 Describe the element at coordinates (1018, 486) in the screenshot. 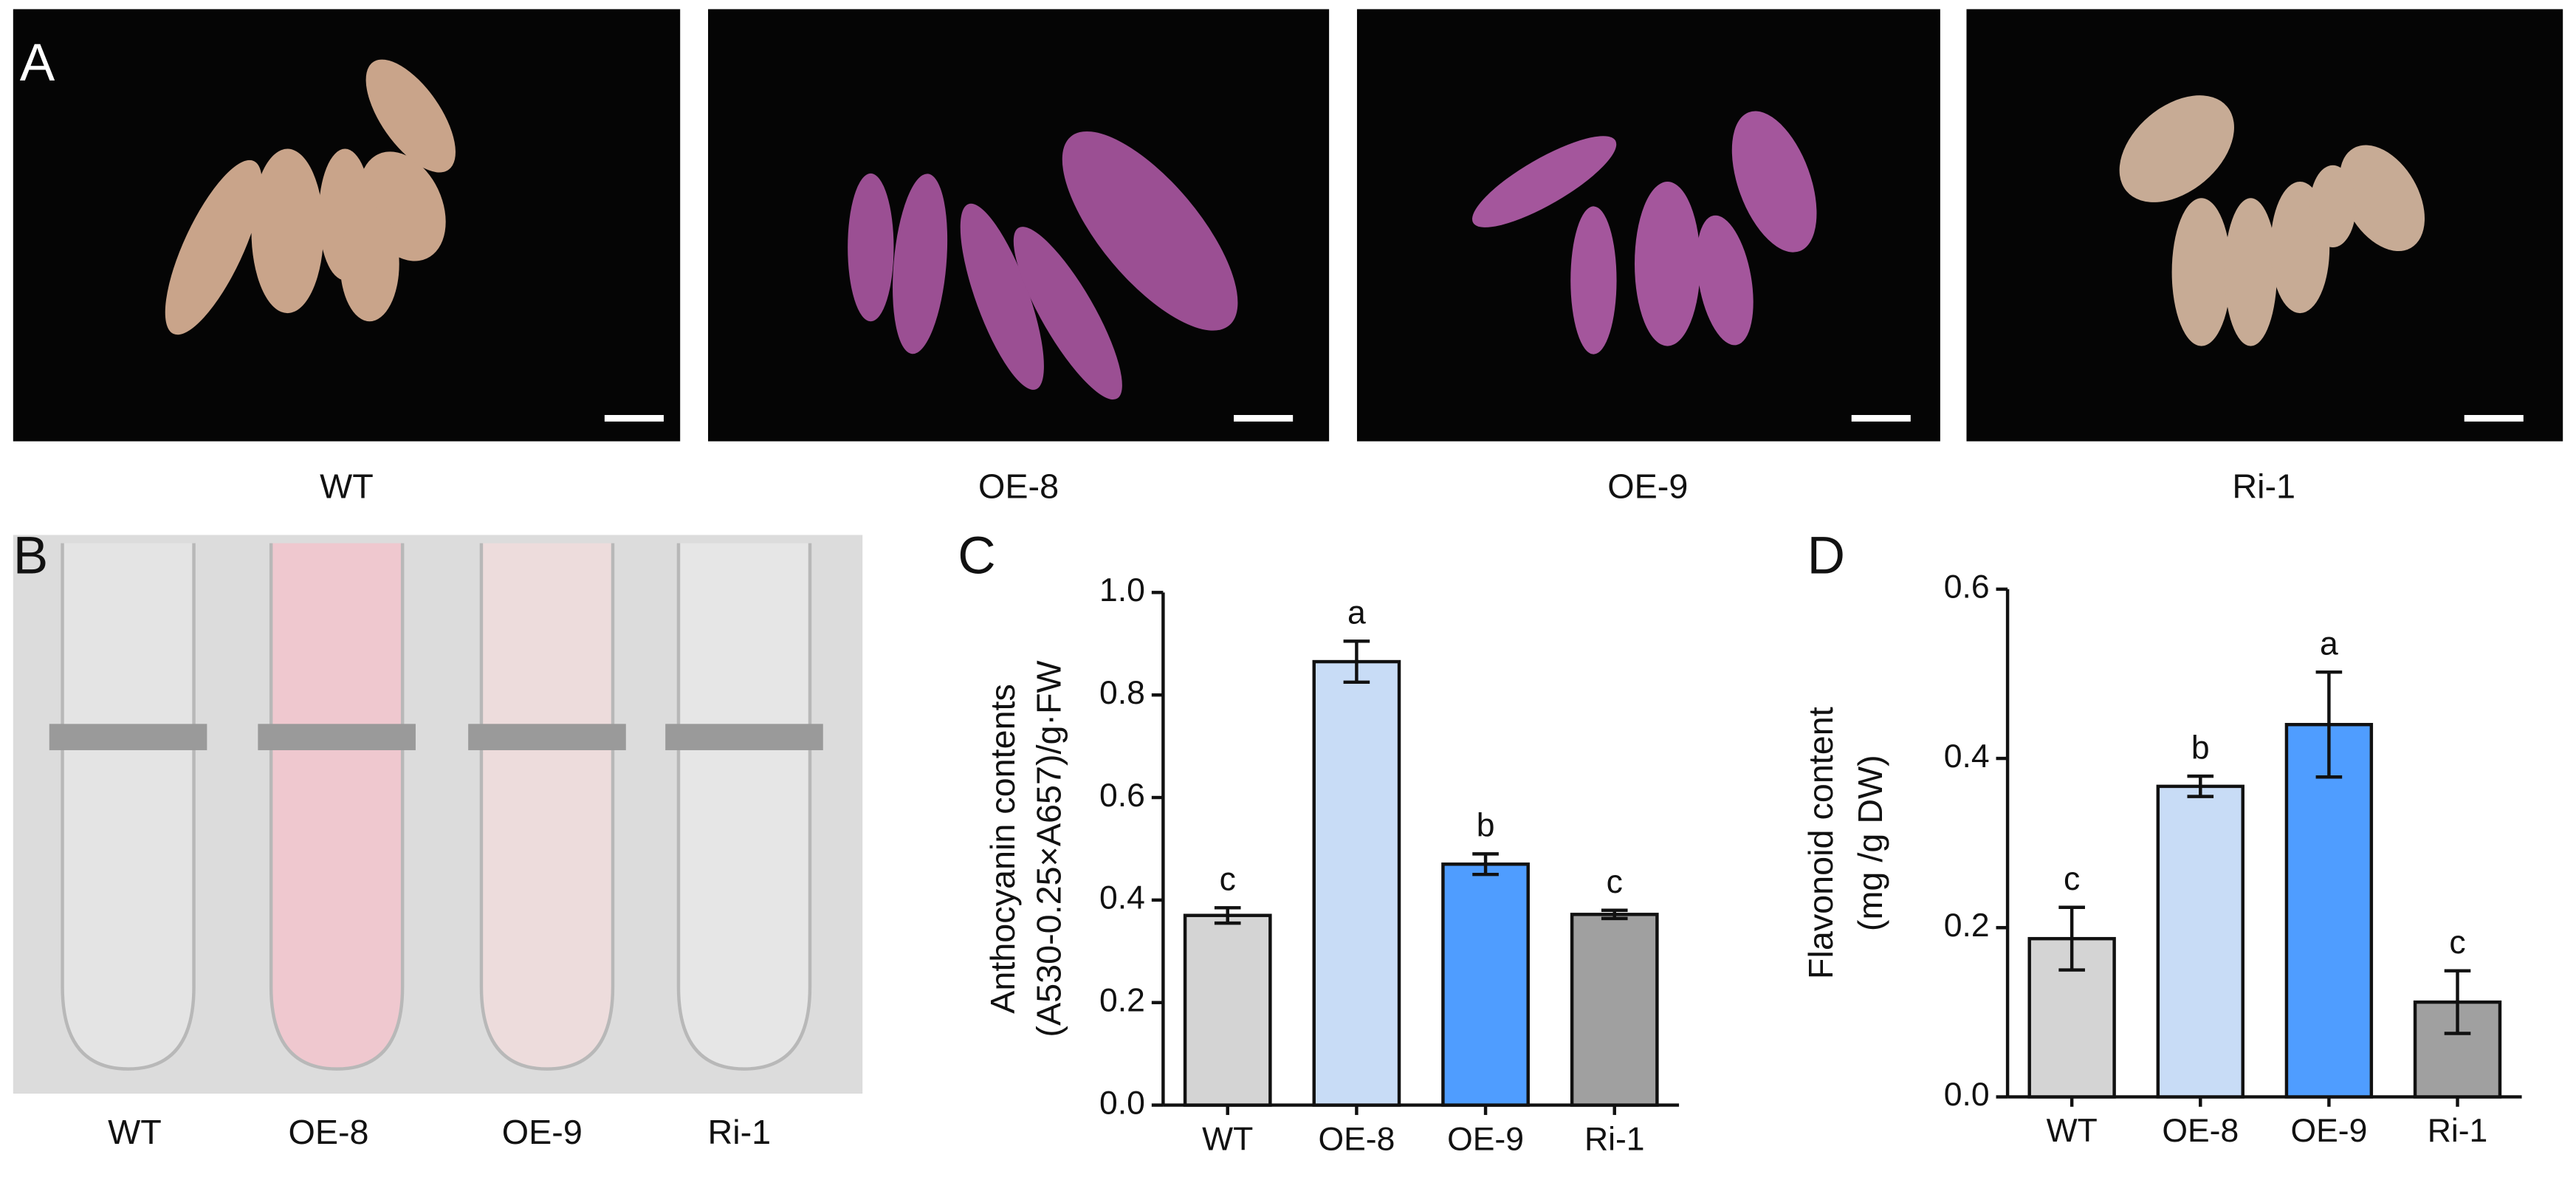

I see `photo-label: OE-8` at that location.